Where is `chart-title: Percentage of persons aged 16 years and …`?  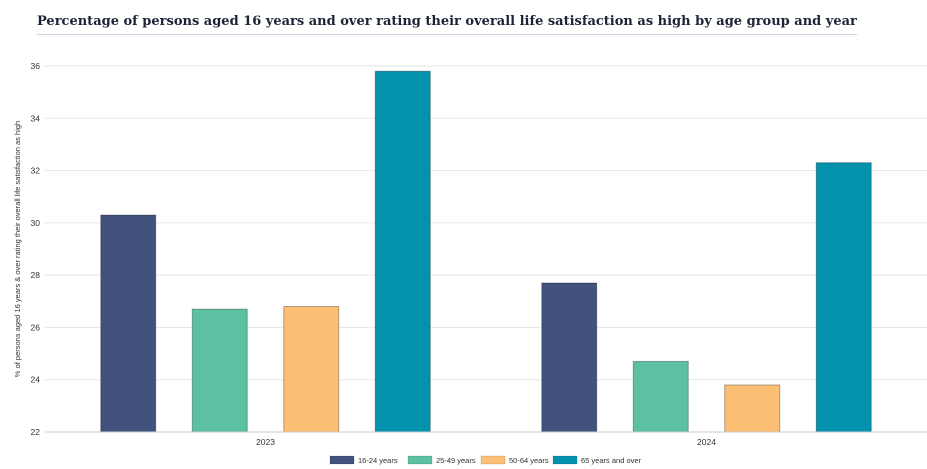
chart-title: Percentage of persons aged 16 years and … is located at coordinates (447, 24).